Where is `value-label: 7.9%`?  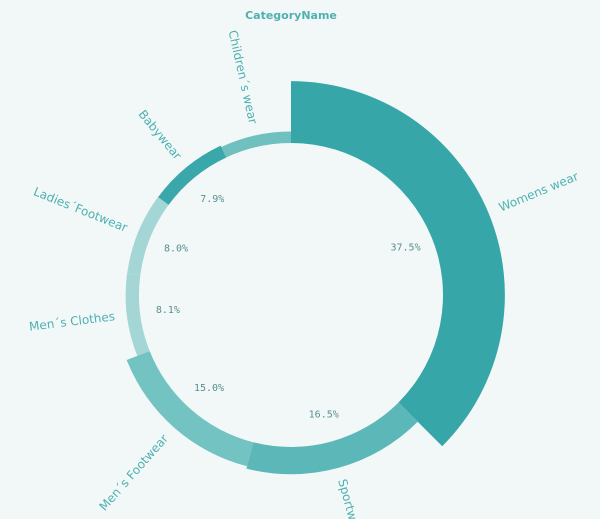 value-label: 7.9% is located at coordinates (212, 199).